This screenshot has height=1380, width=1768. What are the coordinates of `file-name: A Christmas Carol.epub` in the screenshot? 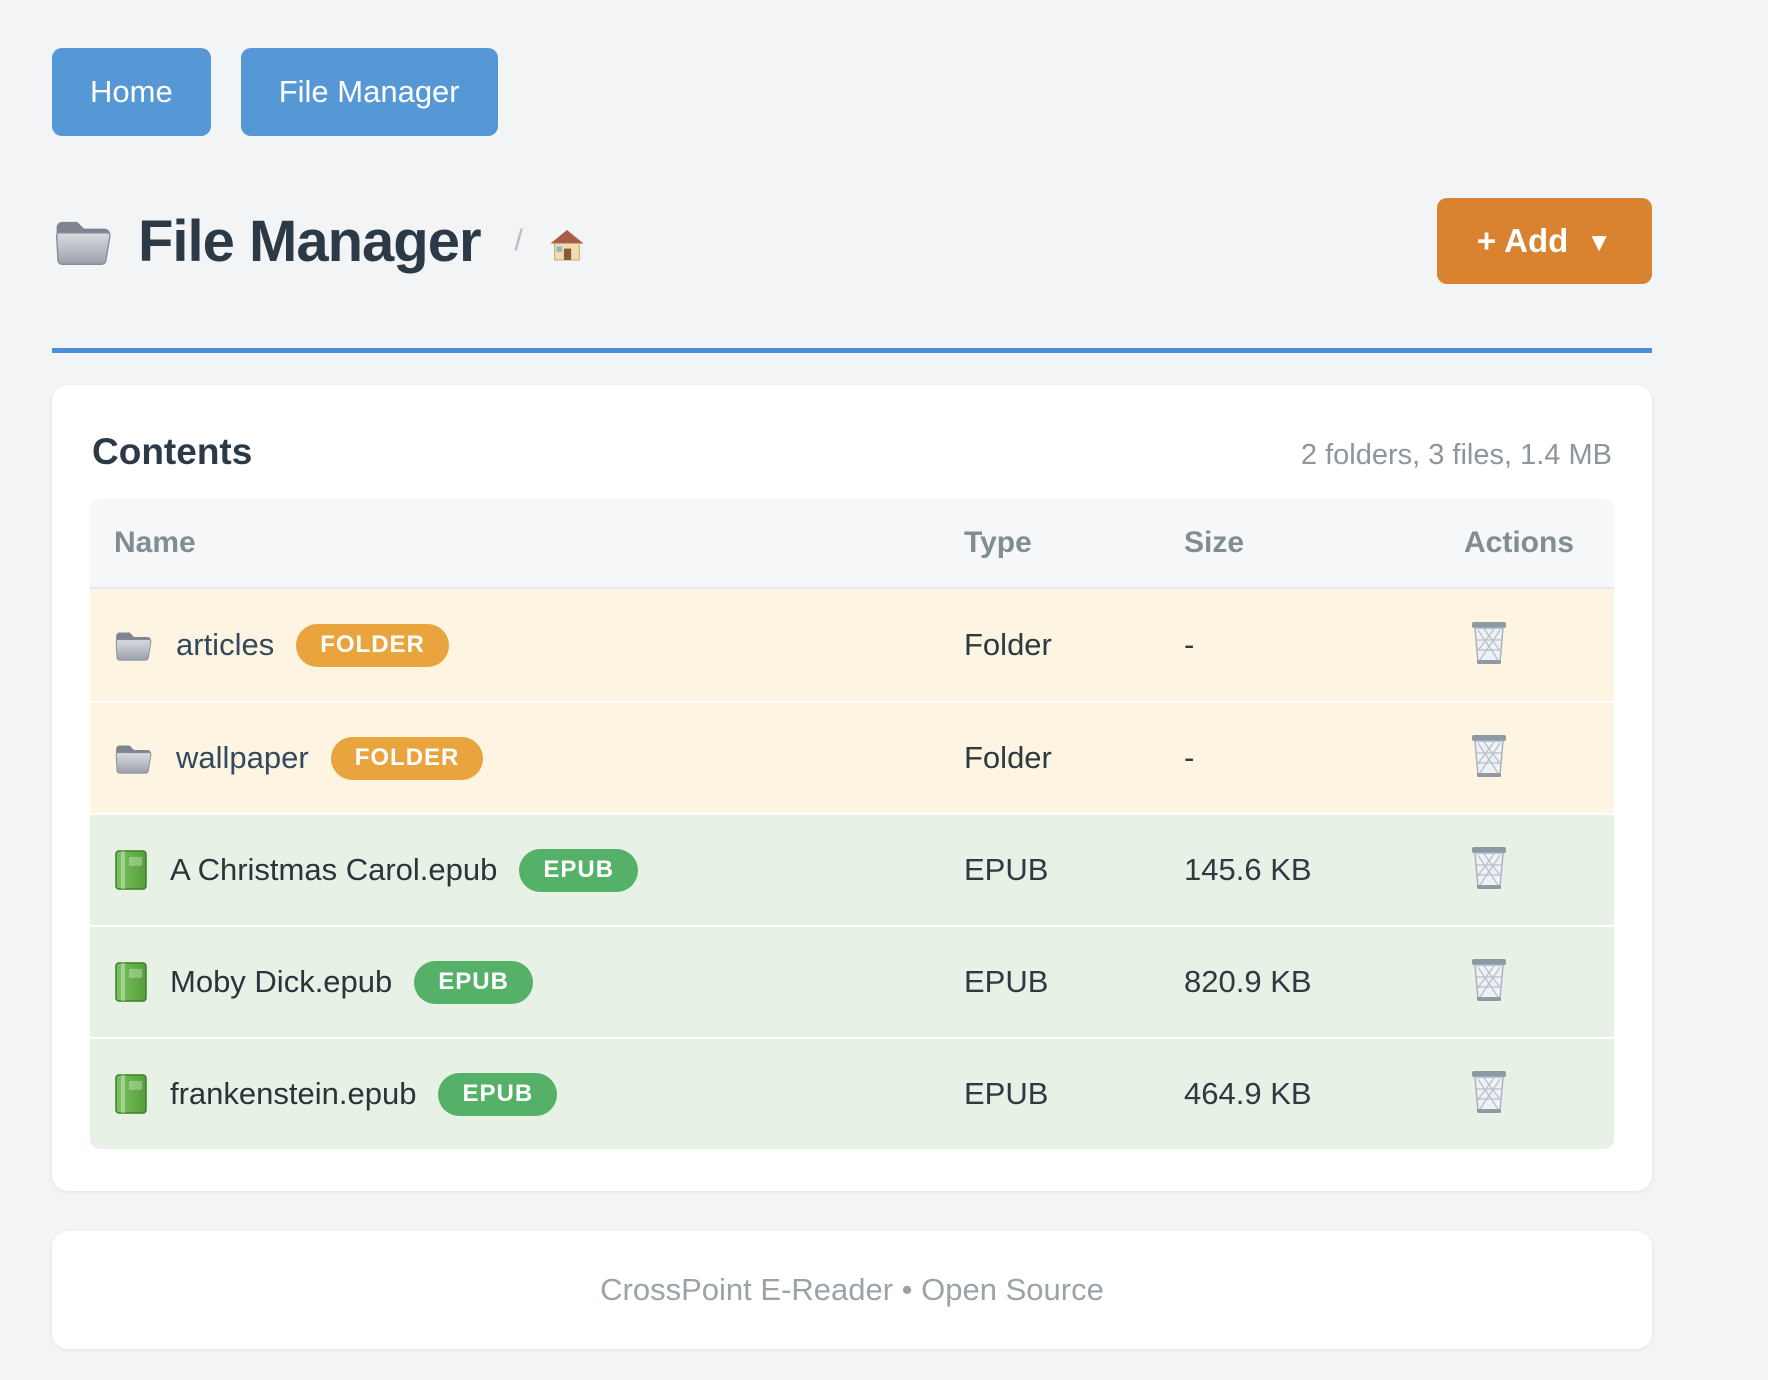 It's located at (334, 869).